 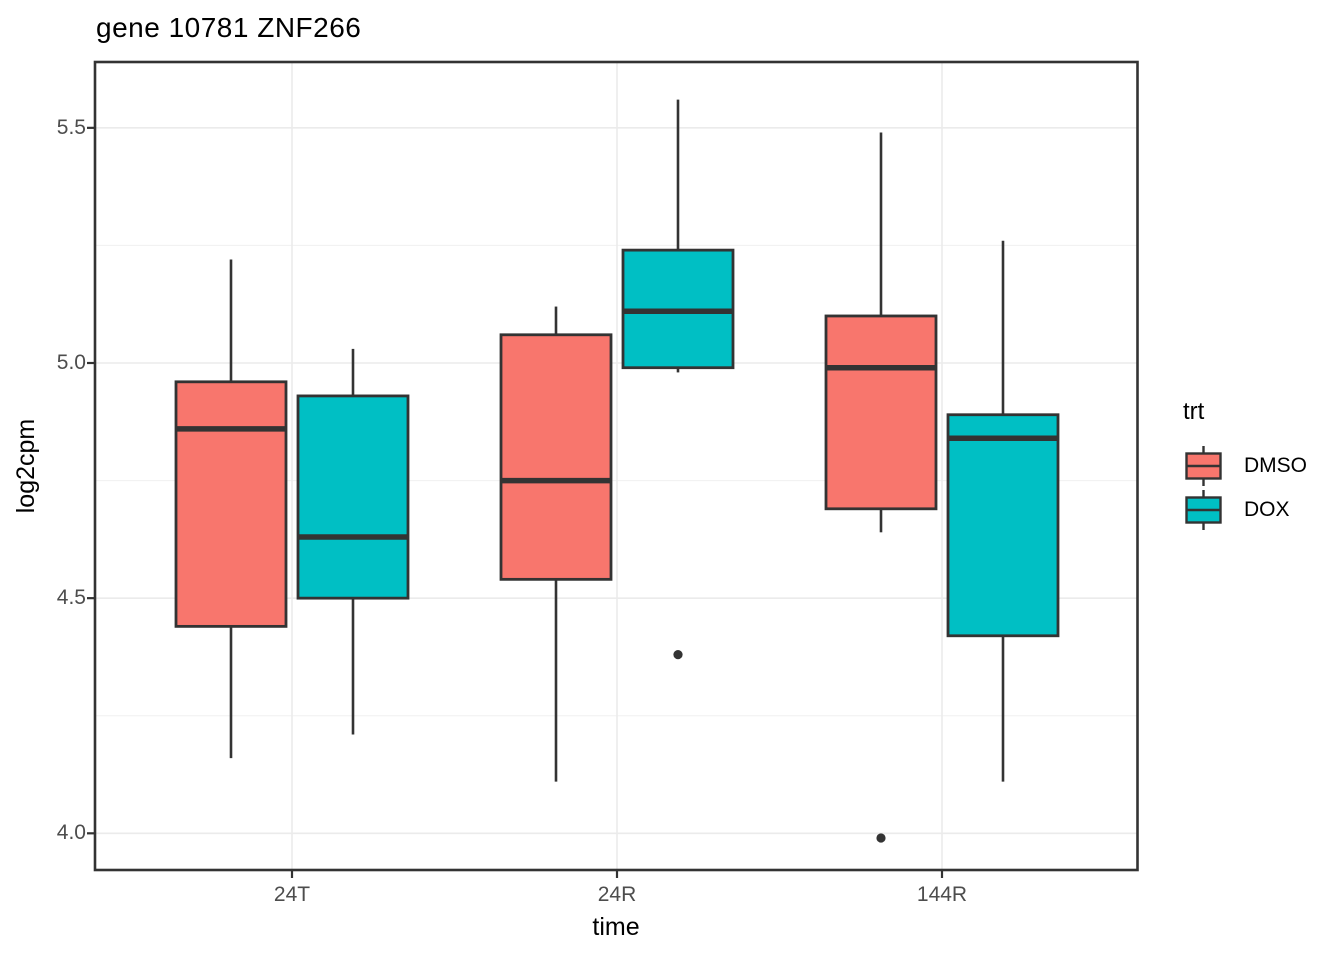 What do you see at coordinates (1275, 465) in the screenshot?
I see `legend-label-dmso: DMSO` at bounding box center [1275, 465].